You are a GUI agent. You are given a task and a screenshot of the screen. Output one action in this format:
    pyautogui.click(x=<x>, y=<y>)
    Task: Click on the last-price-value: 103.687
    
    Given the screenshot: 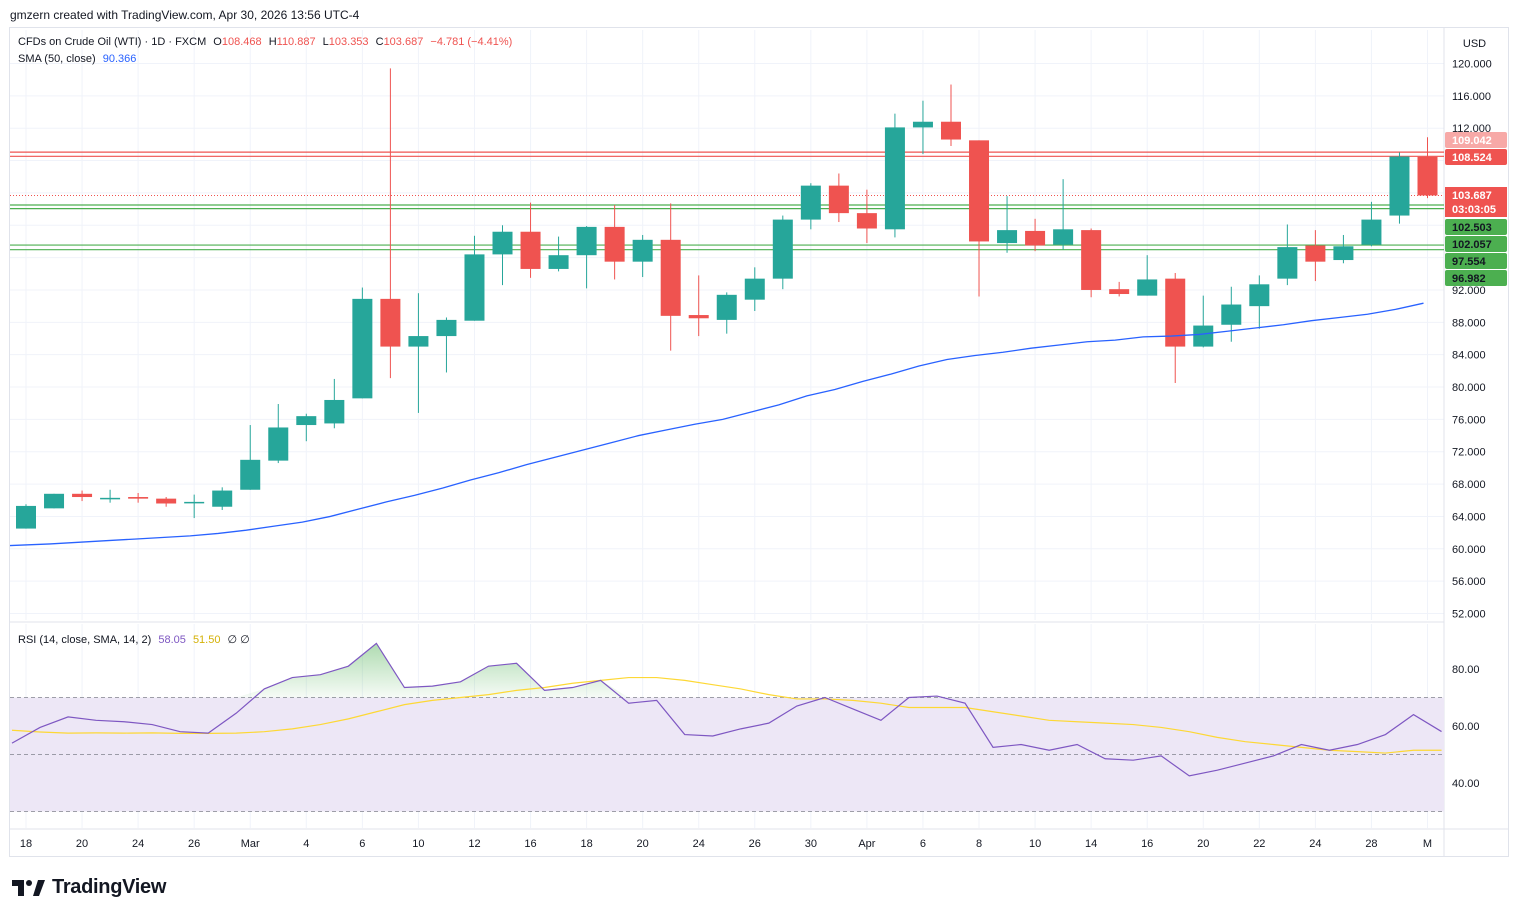 What is the action you would take?
    pyautogui.click(x=1472, y=196)
    